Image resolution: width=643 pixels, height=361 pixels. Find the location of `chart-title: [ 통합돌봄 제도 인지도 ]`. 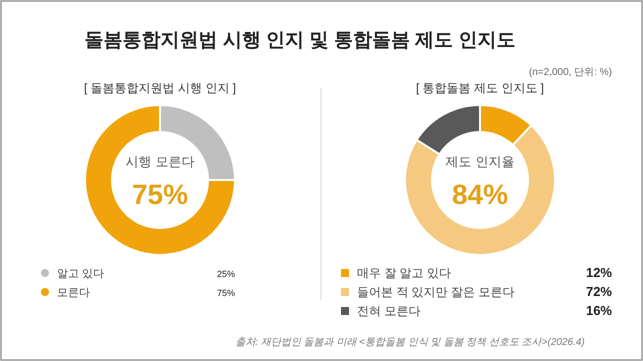

chart-title: [ 통합돌봄 제도 인지도 ] is located at coordinates (480, 88).